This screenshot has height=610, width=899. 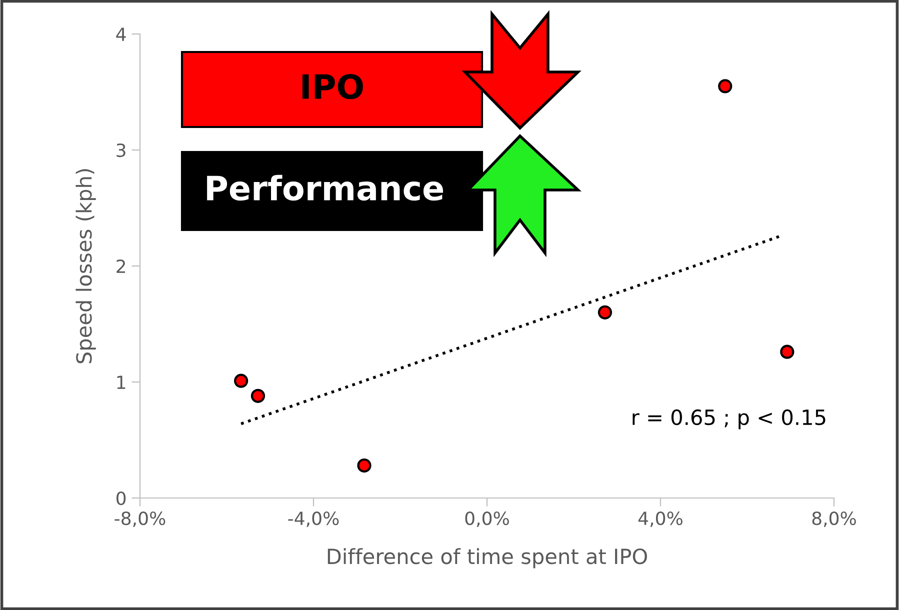 What do you see at coordinates (332, 87) in the screenshot?
I see `annotation: IPO` at bounding box center [332, 87].